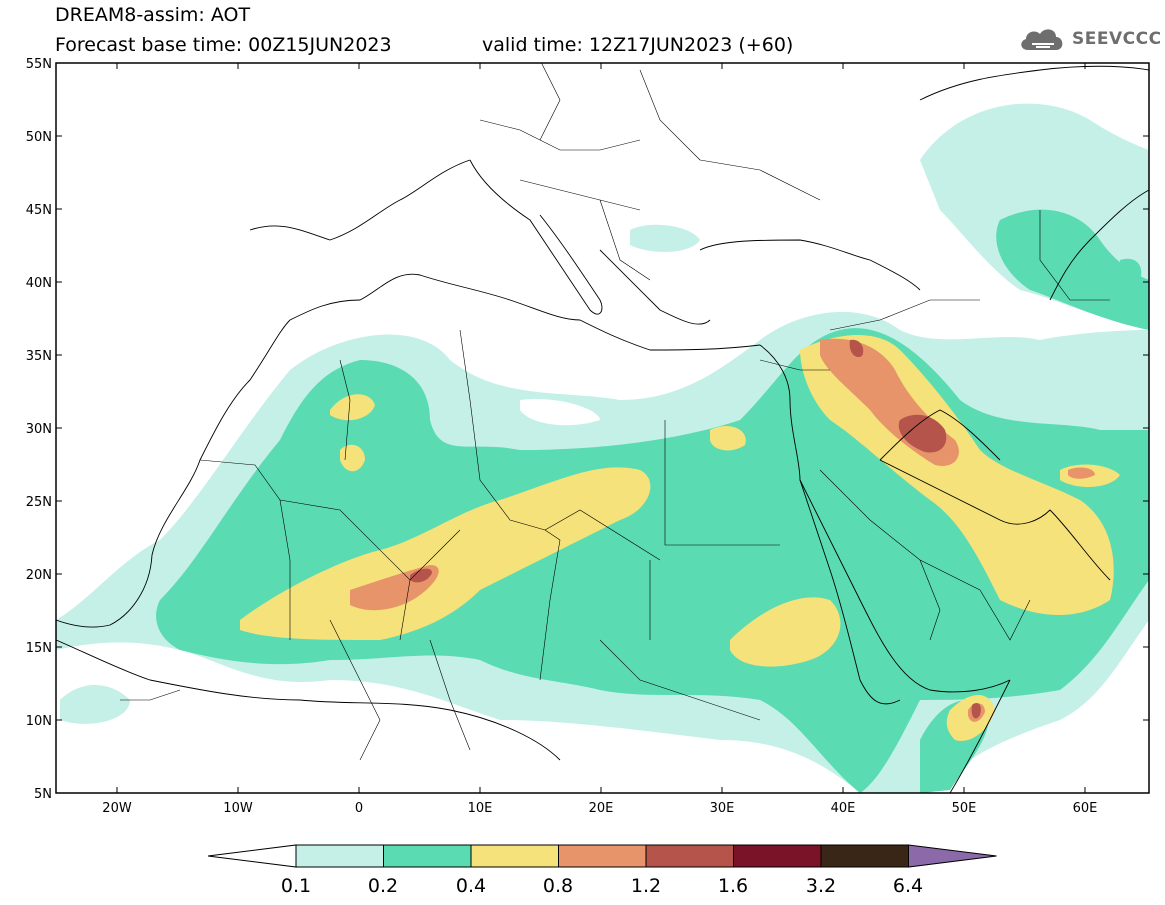 This screenshot has height=905, width=1165. What do you see at coordinates (39, 137) in the screenshot?
I see `lat-label: 50N` at bounding box center [39, 137].